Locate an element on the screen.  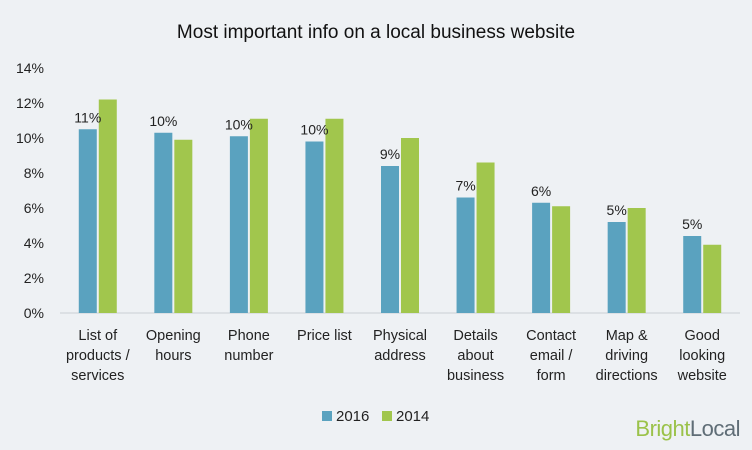
brightlocal-logo: BrightLocal is located at coordinates (687, 428).